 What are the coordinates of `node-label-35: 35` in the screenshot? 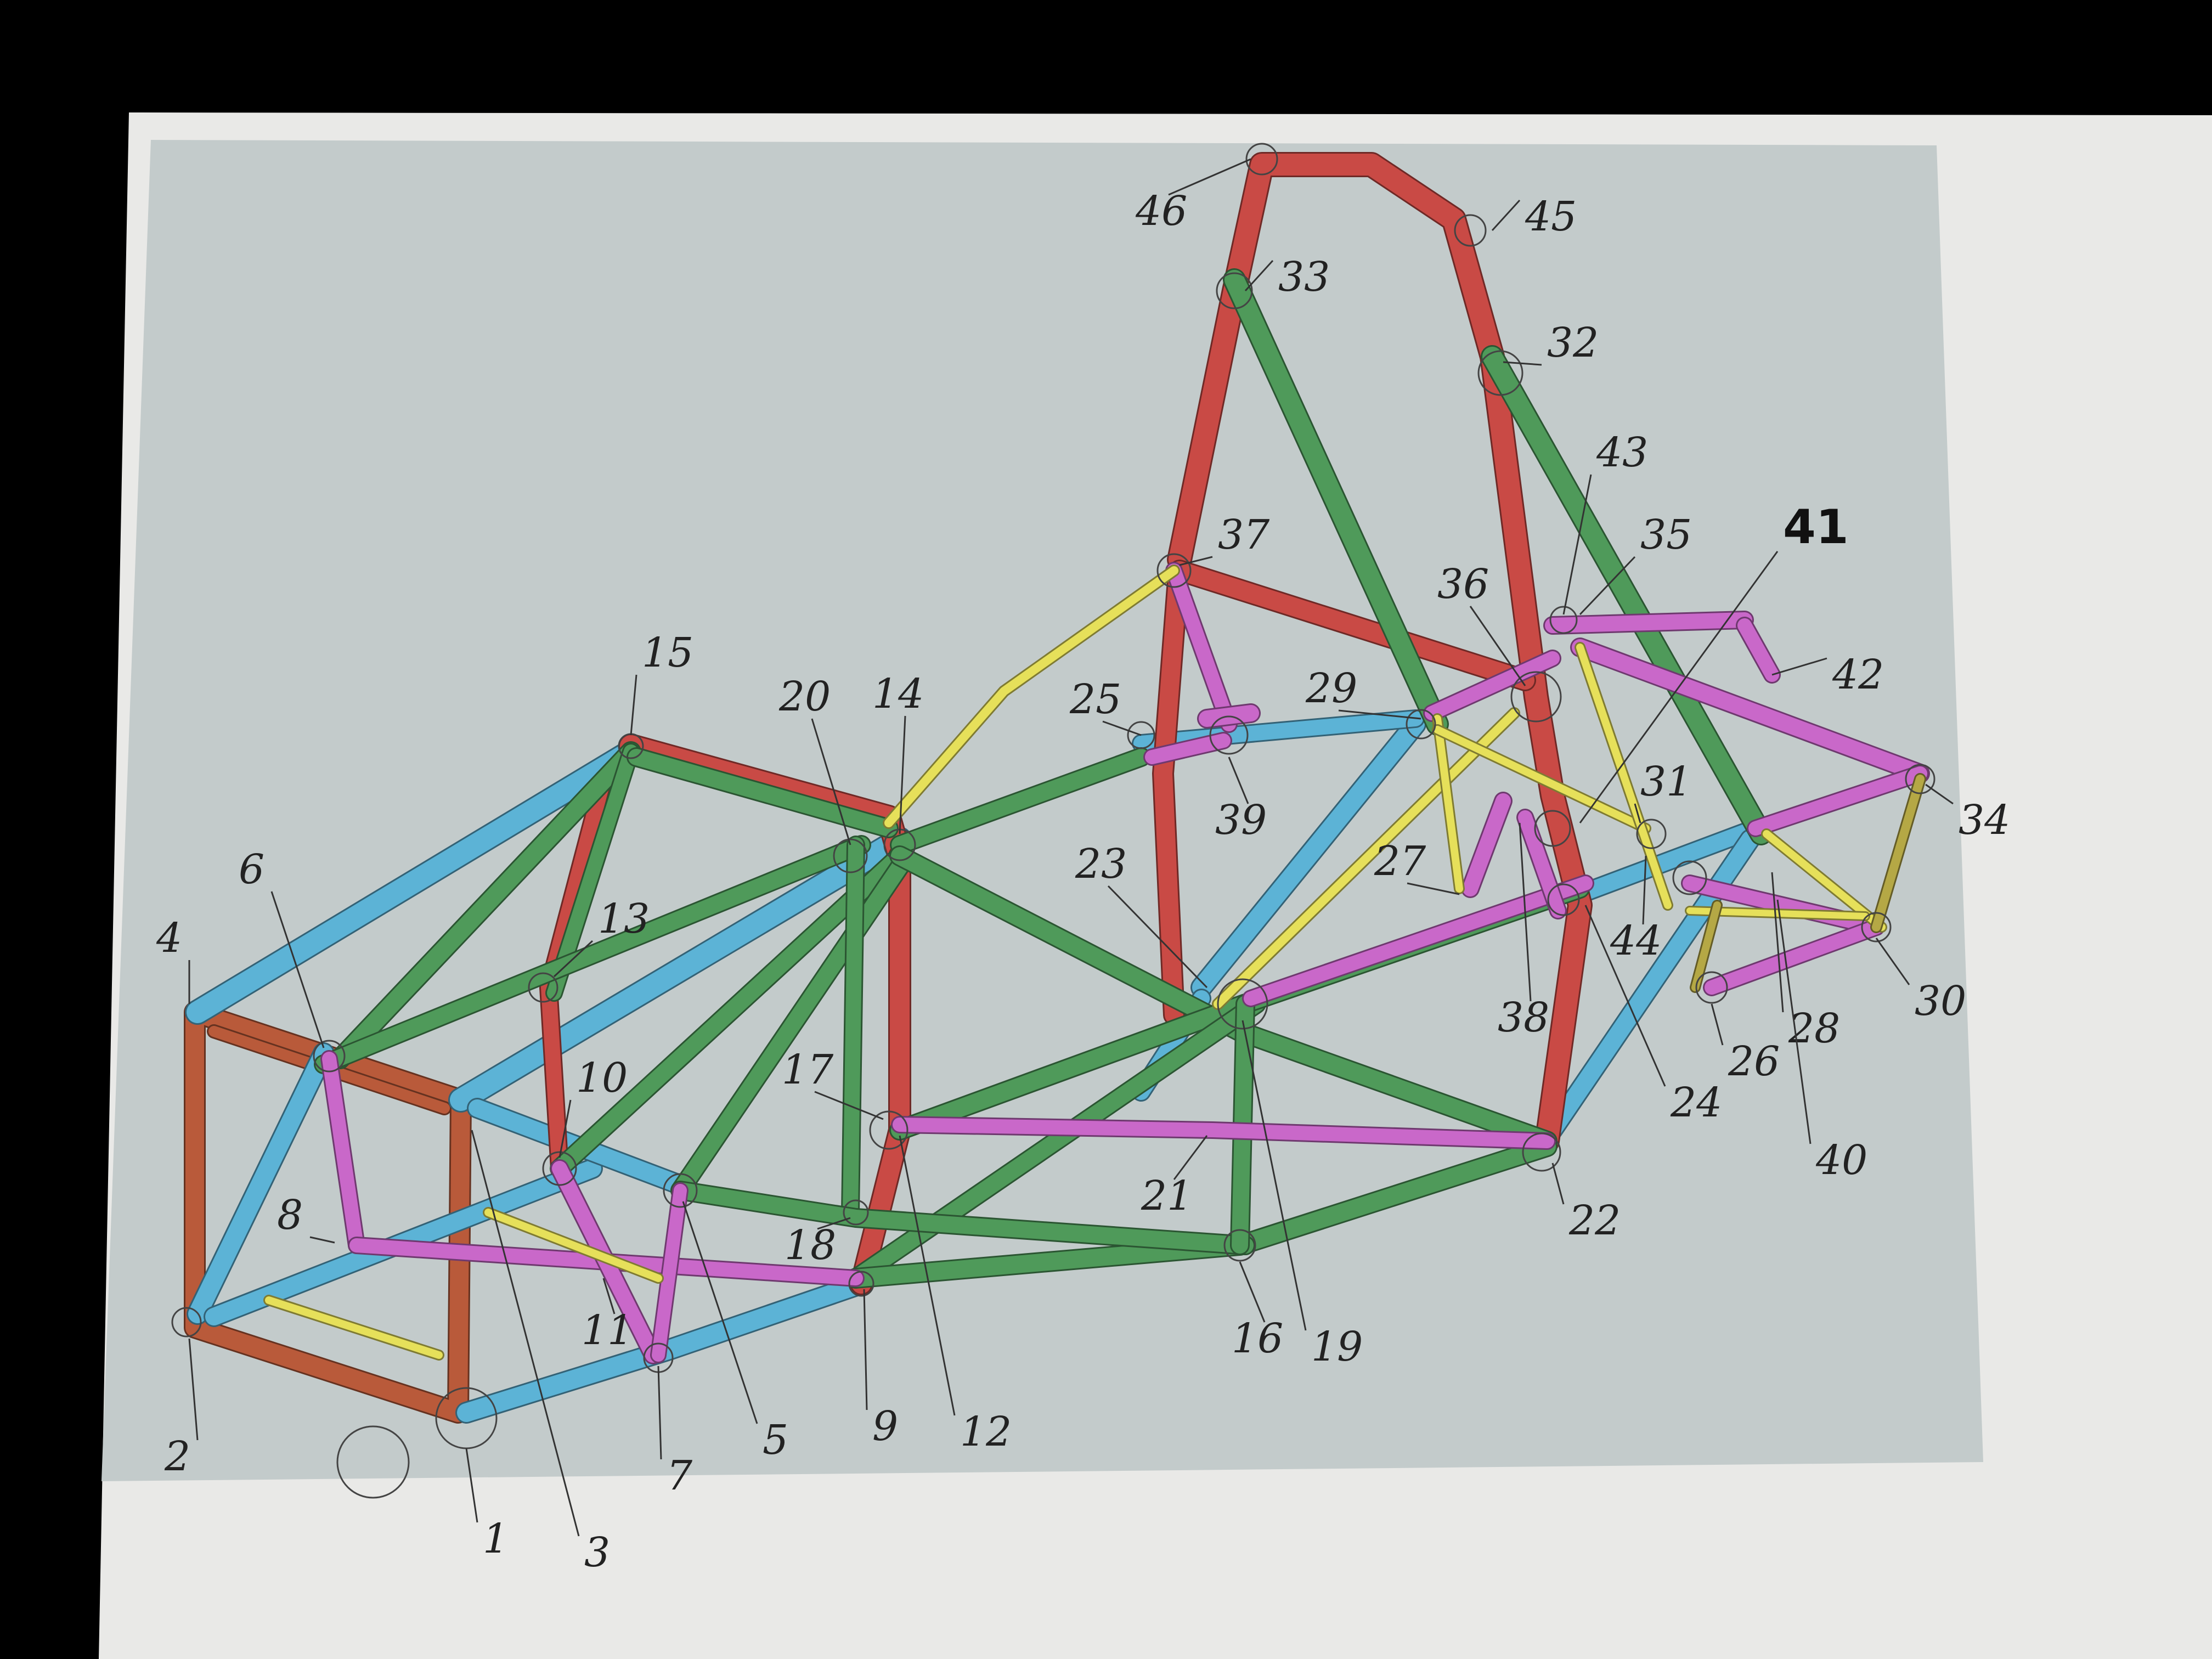 It's located at (1666, 534).